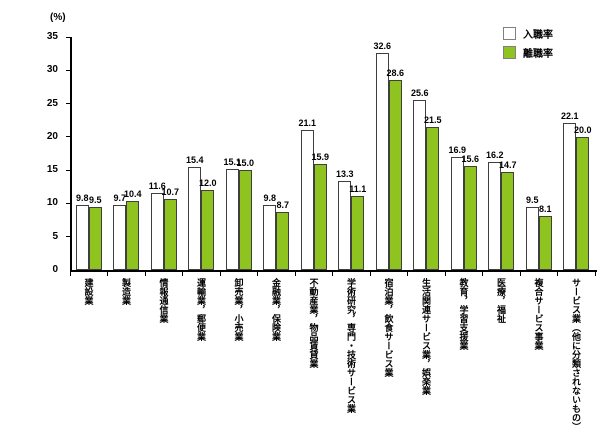 This screenshot has width=600, height=434. Describe the element at coordinates (282, 205) in the screenshot. I see `bar-value-label: 8.7` at that location.